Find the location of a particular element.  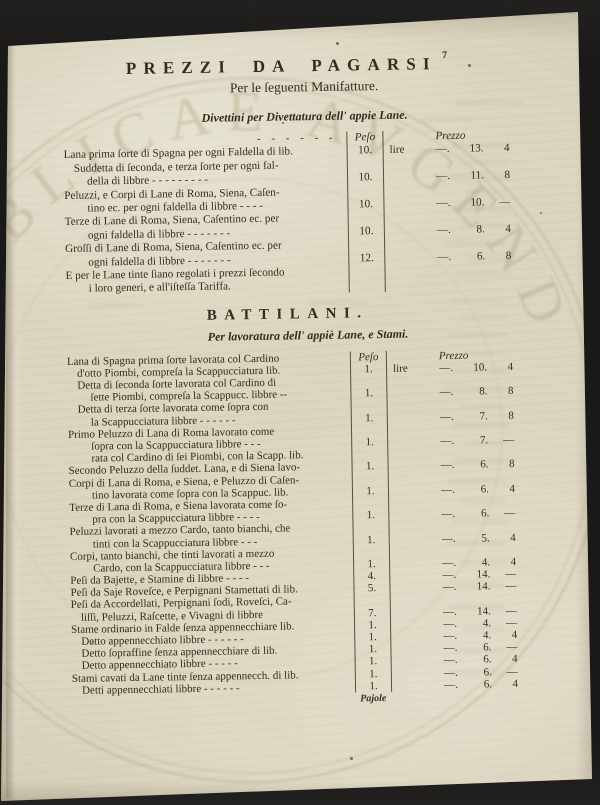

page-number: 7 is located at coordinates (445, 55).